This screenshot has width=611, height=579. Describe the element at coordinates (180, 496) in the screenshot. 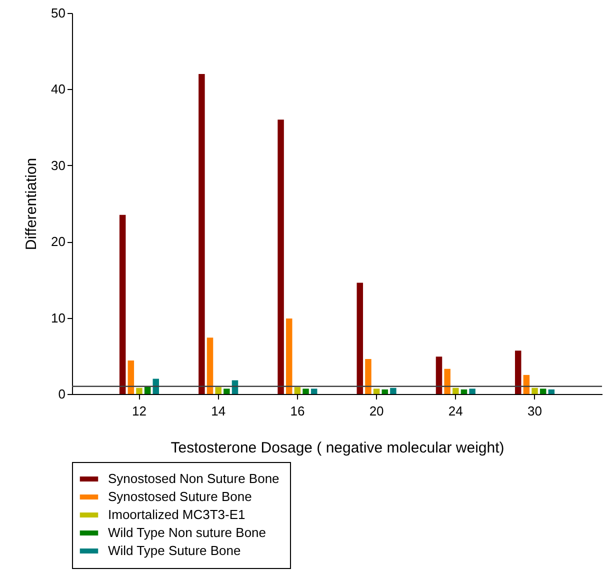

I see `legend-label: Synostosed Suture Bone` at that location.